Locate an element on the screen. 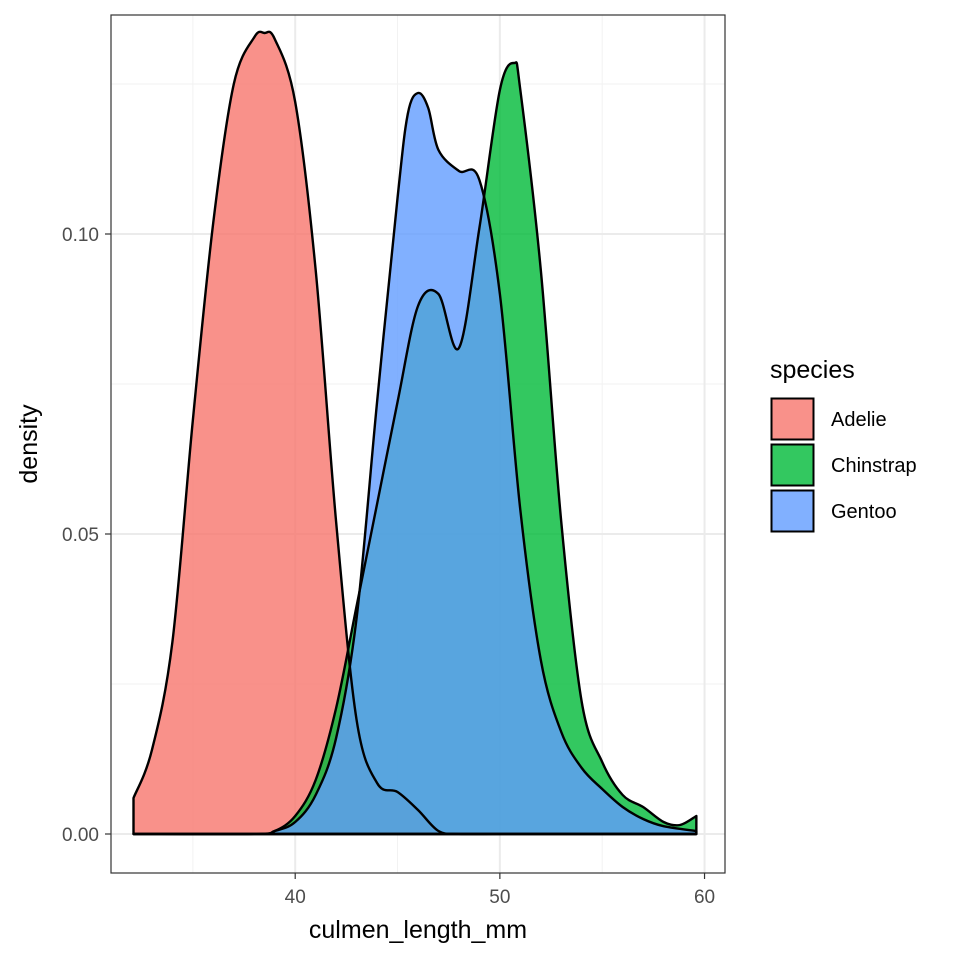 The height and width of the screenshot is (960, 960). x-axis-title: culmen_length_mm is located at coordinates (418, 930).